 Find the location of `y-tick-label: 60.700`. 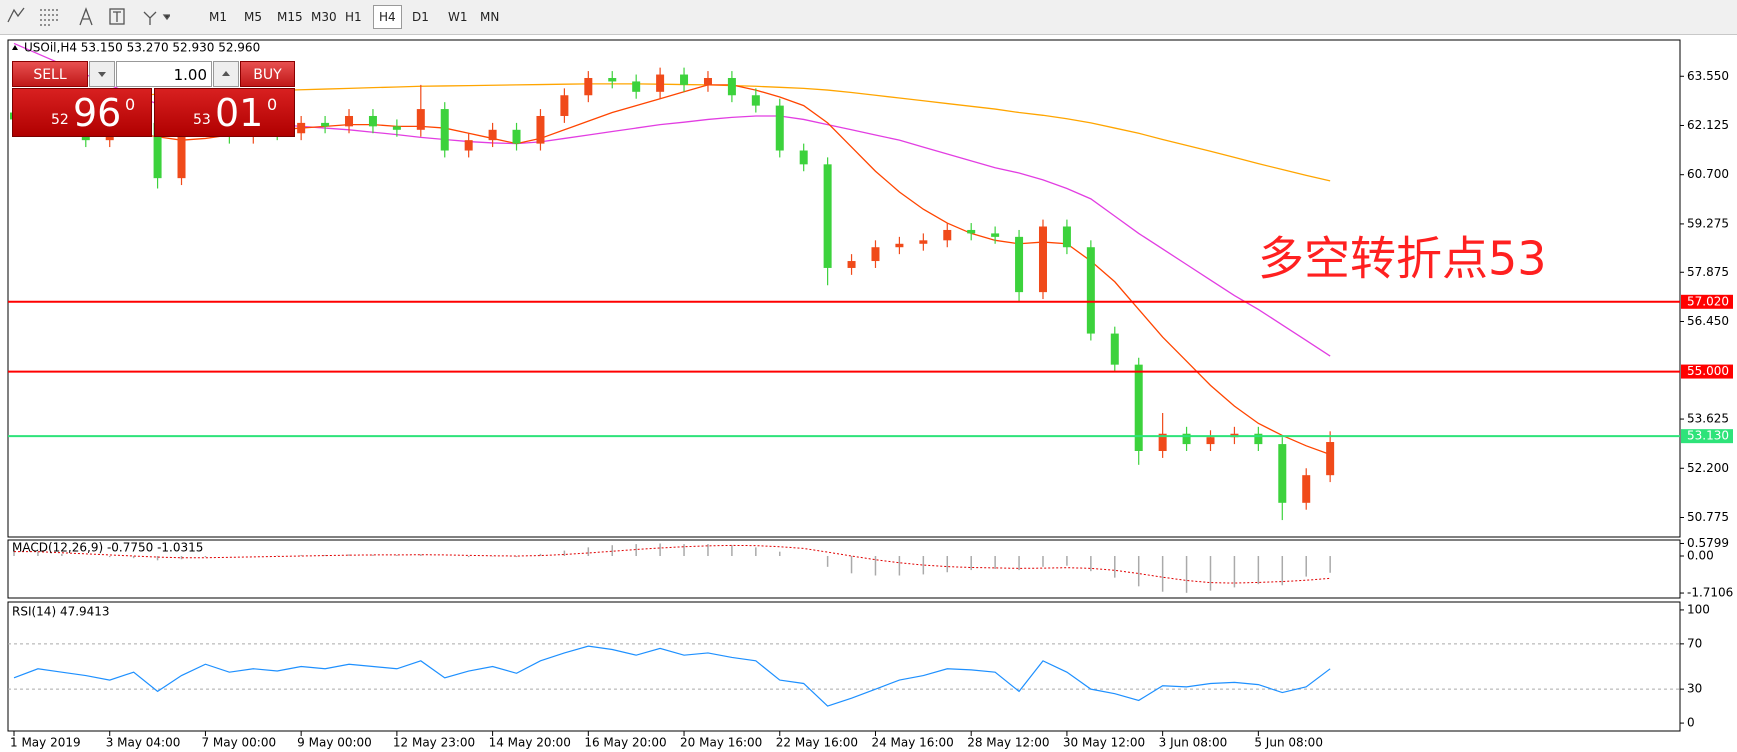

y-tick-label: 60.700 is located at coordinates (1708, 174).